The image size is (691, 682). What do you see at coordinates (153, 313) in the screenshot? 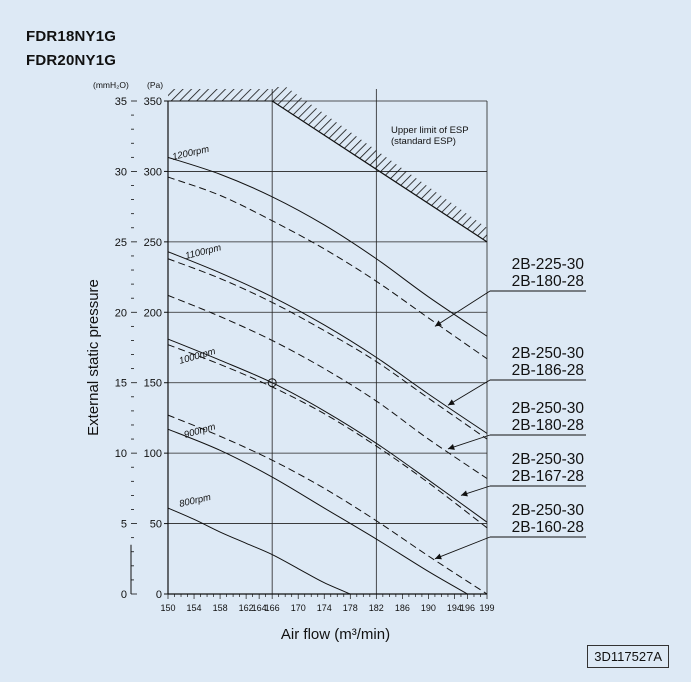
I see `y-tick-label-pa: 200` at bounding box center [153, 313].